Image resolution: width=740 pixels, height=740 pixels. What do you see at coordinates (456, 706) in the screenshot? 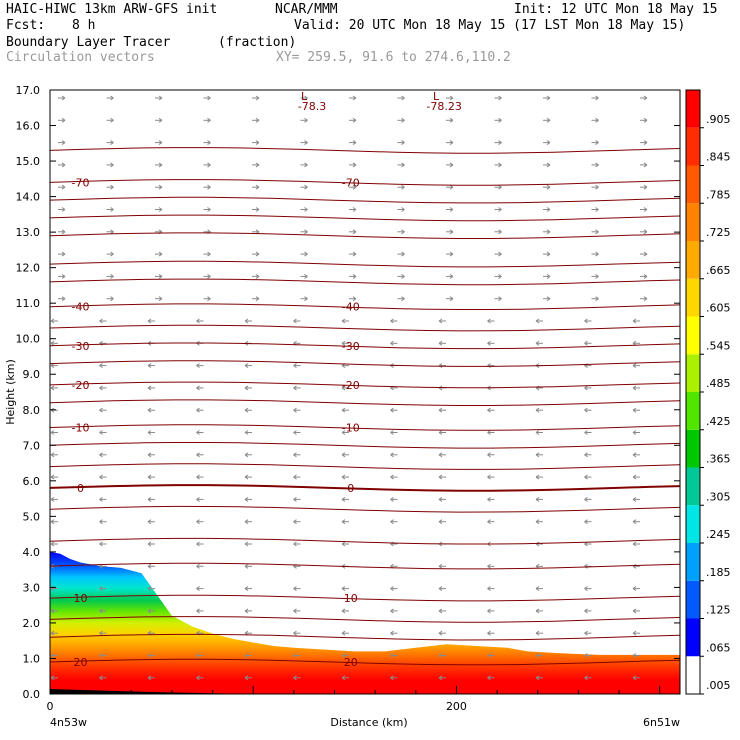
I see `x-tick-label: 200` at bounding box center [456, 706].